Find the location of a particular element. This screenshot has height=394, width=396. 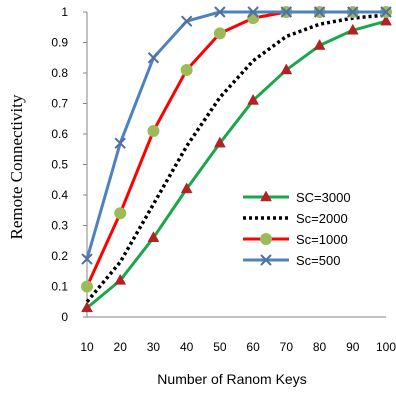

legend-marker is located at coordinates (266, 239).